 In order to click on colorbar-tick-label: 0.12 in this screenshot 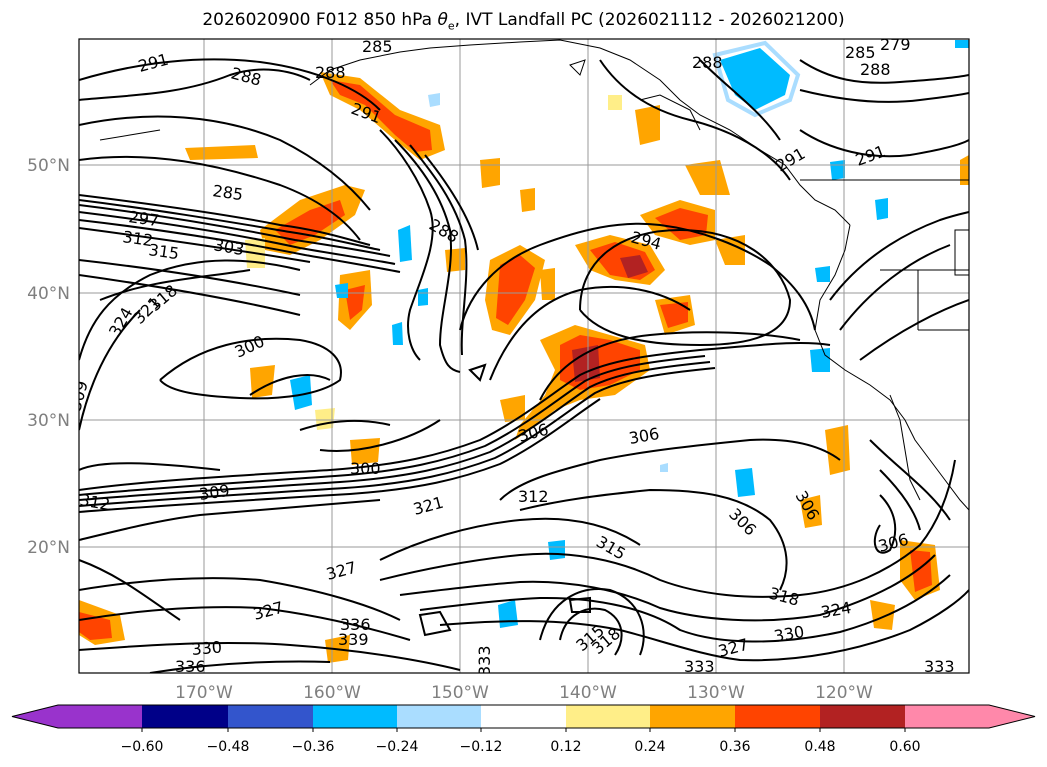, I will do `click(565, 747)`.